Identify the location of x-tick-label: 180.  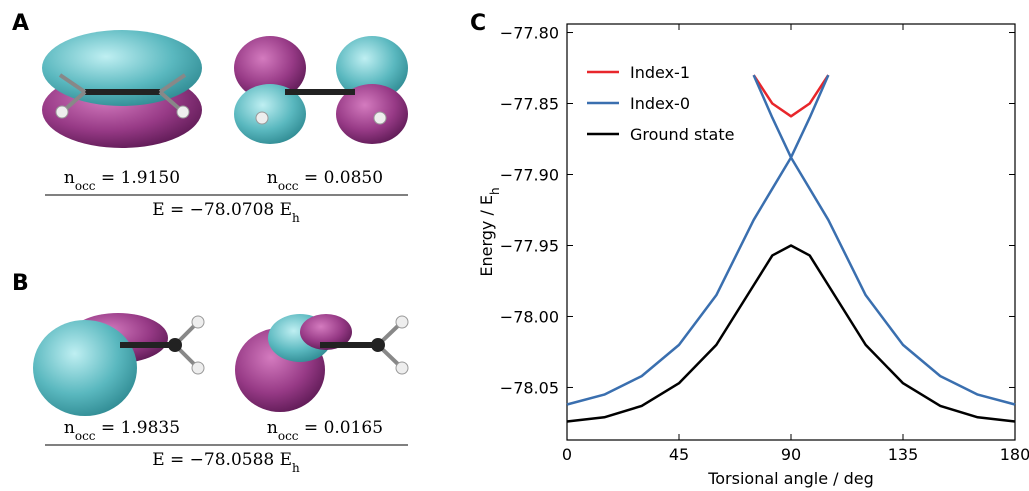
(1014, 454).